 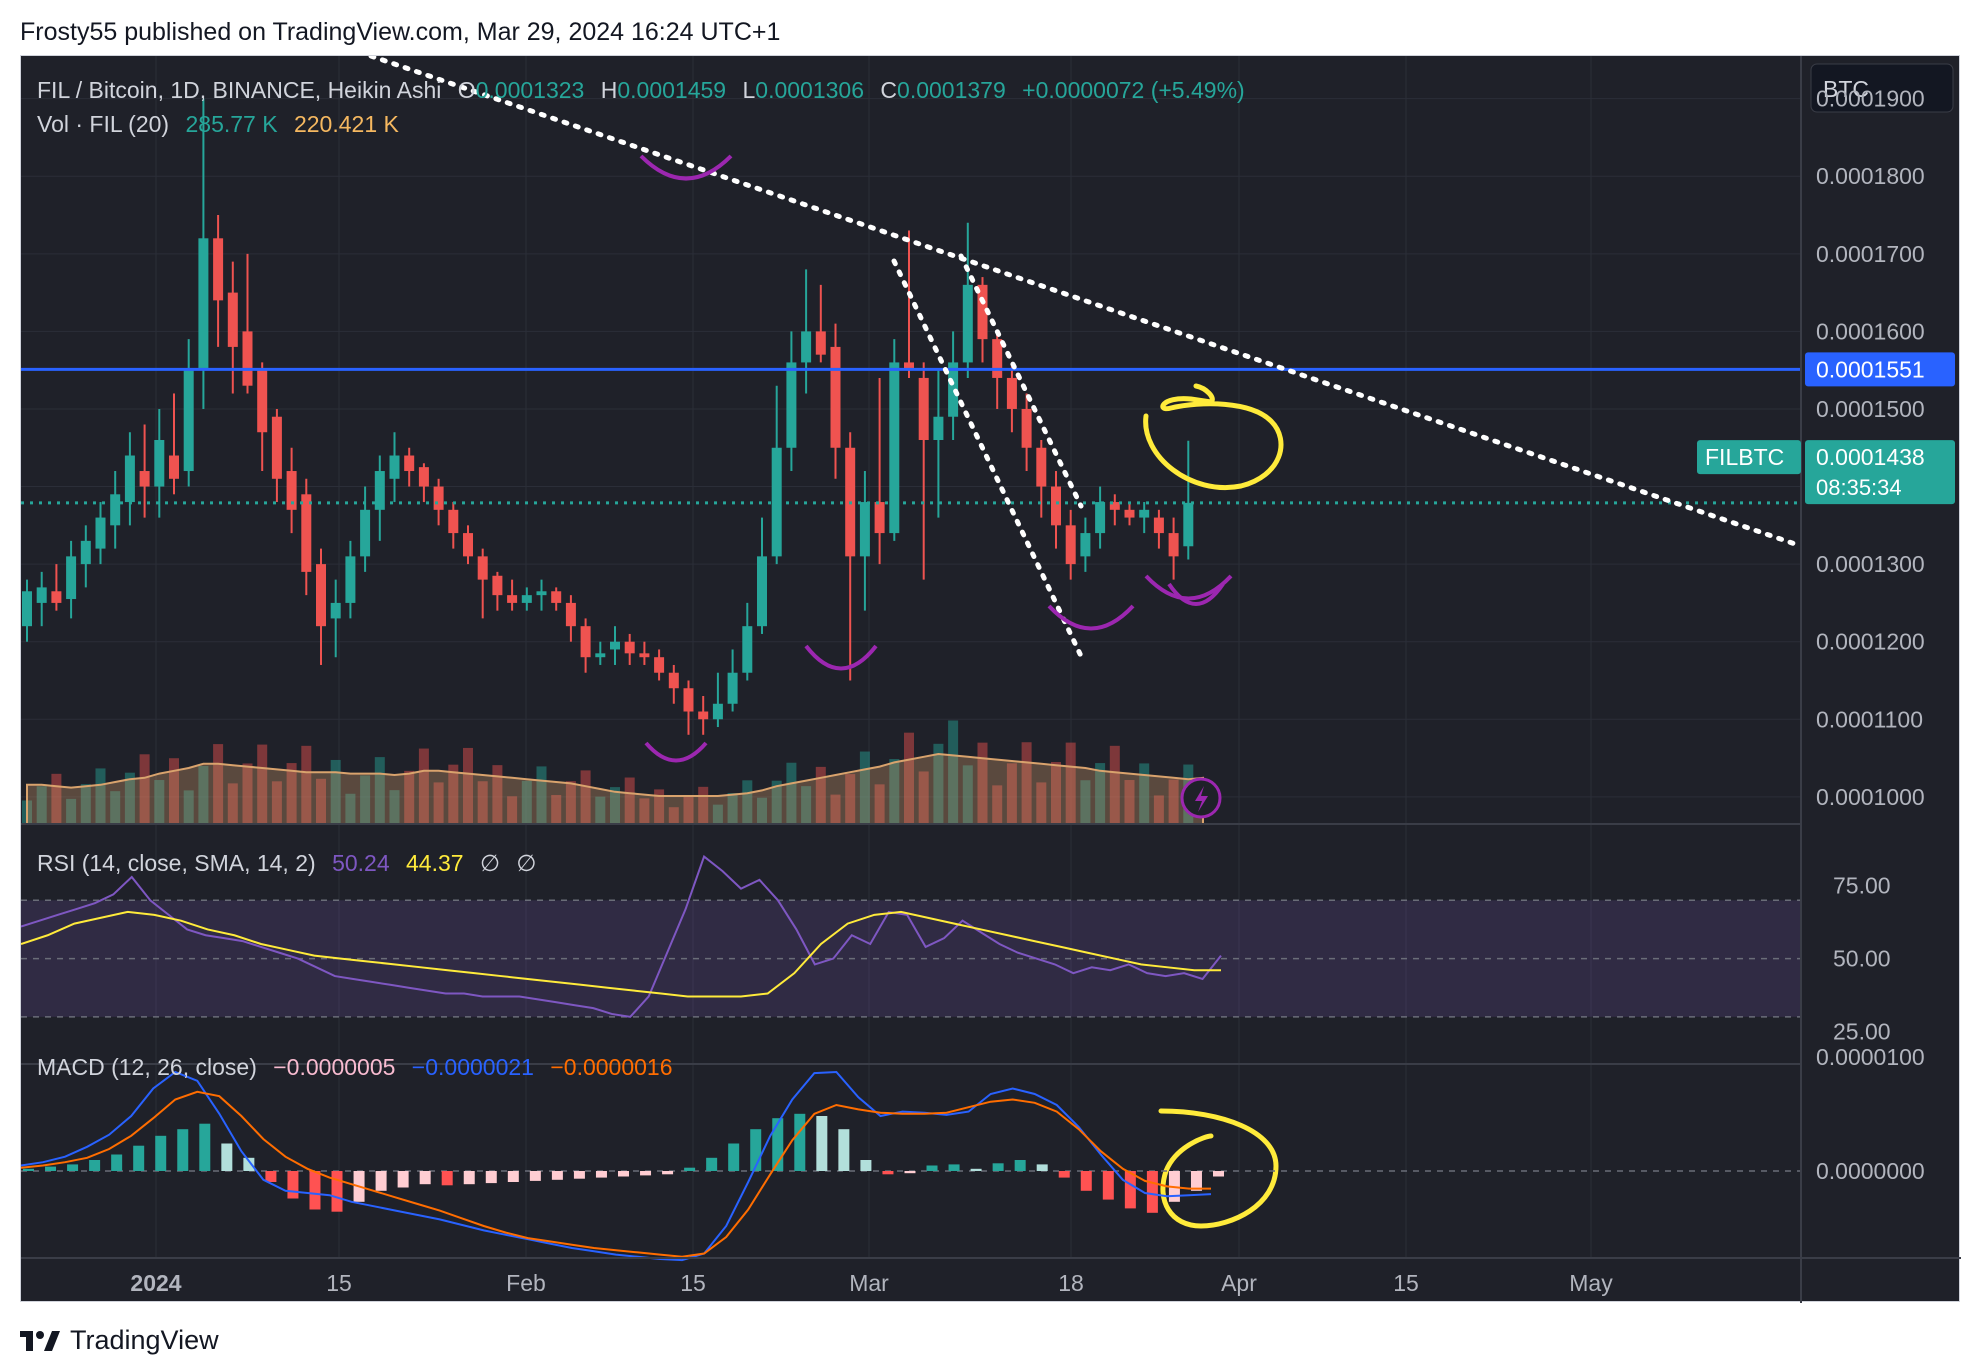 I want to click on rsi-ma-line, so click(x=621, y=954).